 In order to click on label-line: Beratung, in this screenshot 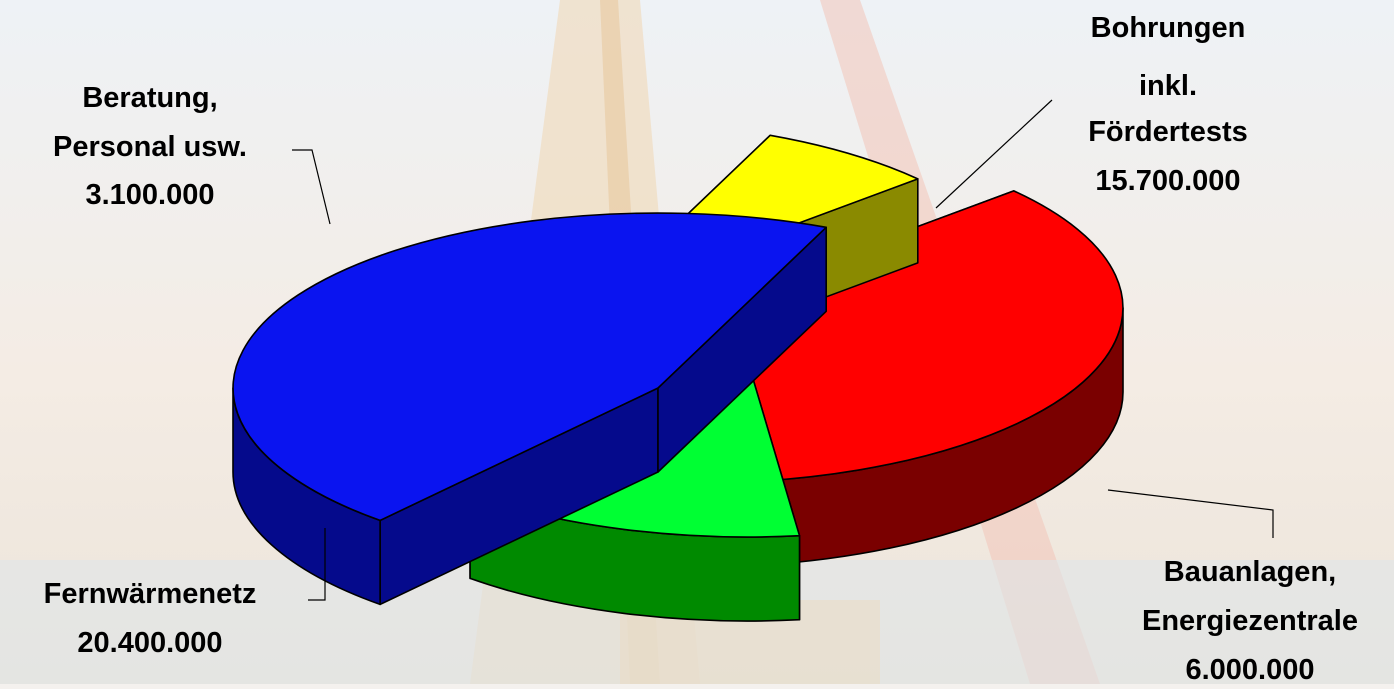, I will do `click(149, 98)`.